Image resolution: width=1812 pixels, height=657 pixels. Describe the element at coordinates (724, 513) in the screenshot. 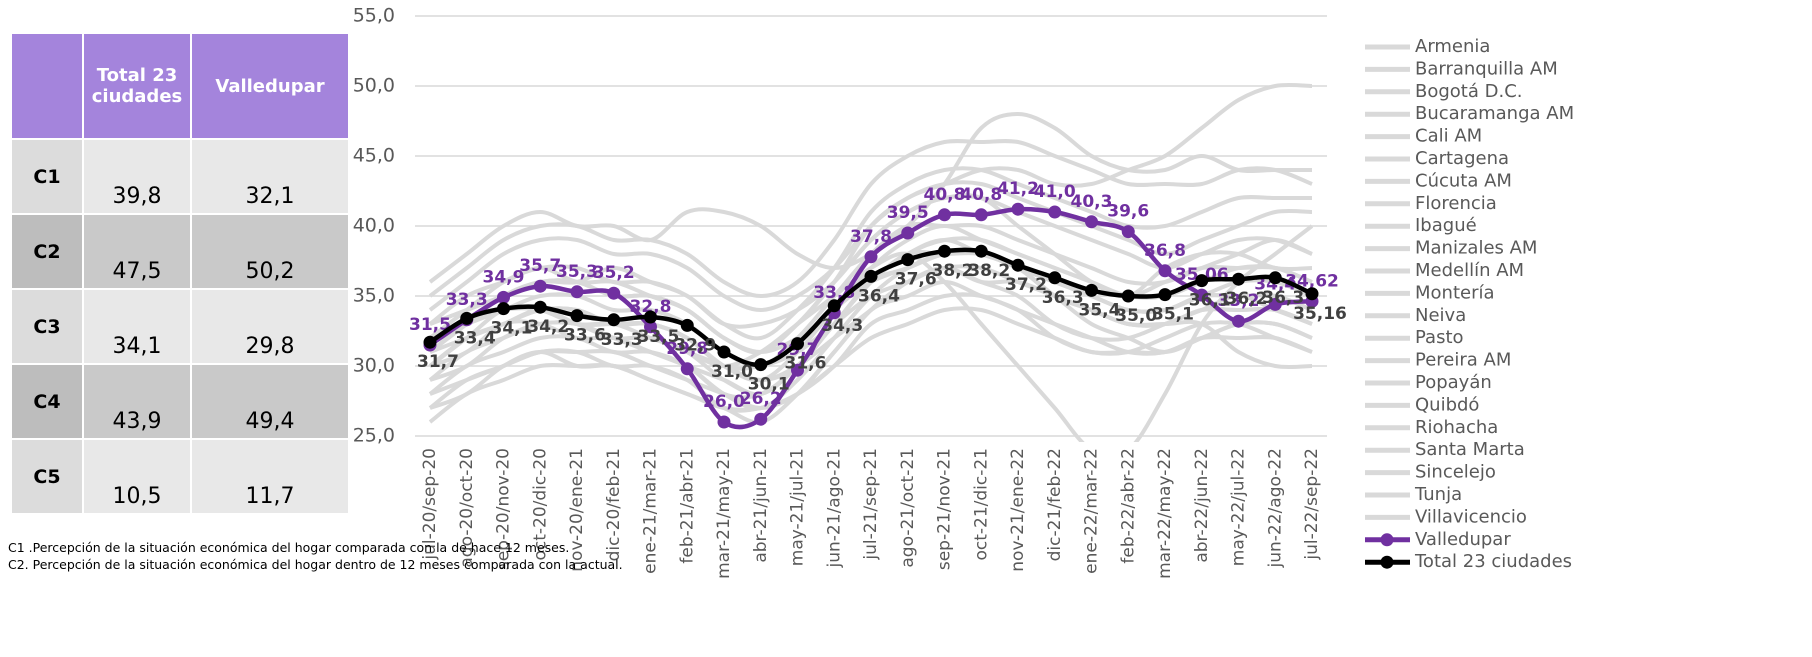

I see `x-tick-label: mar-21/may-21` at that location.